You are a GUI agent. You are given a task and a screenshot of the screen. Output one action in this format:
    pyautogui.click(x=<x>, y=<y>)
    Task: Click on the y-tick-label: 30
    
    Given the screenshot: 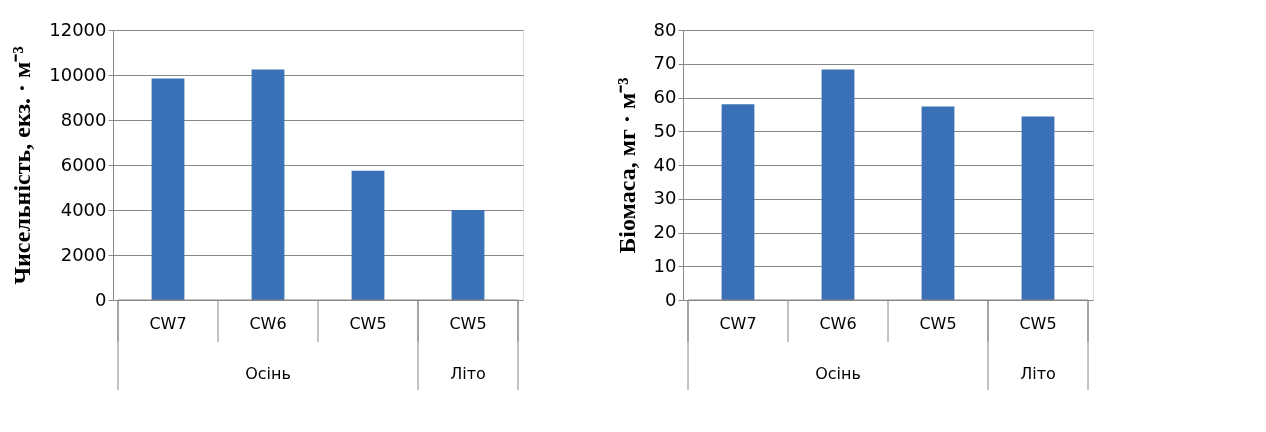 What is the action you would take?
    pyautogui.click(x=665, y=198)
    